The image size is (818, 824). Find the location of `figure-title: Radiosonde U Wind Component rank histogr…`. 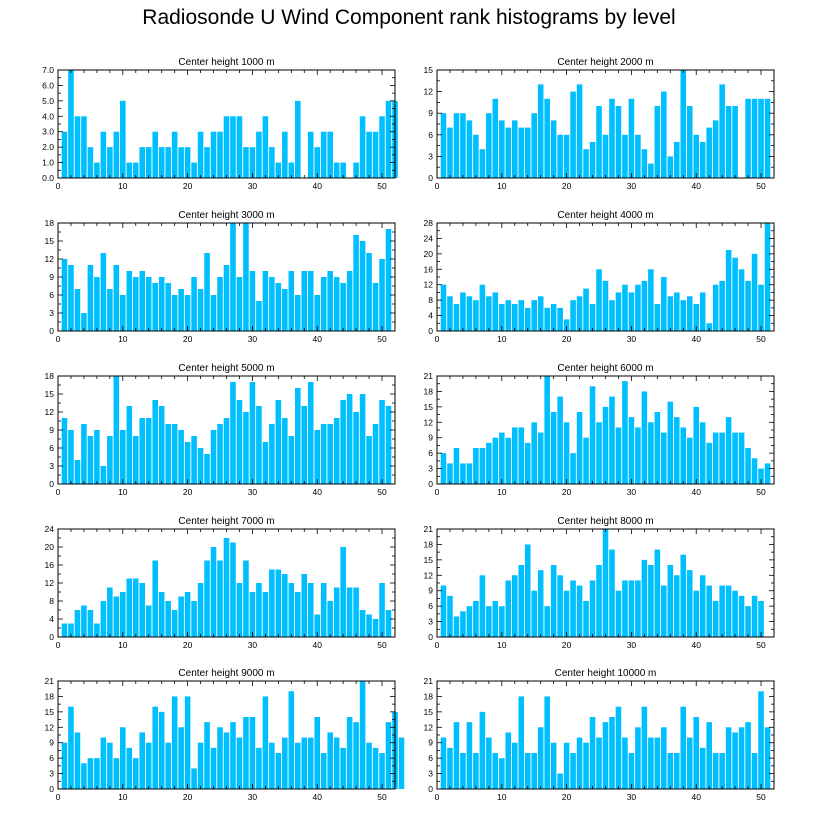

figure-title: Radiosonde U Wind Component rank histogr… is located at coordinates (409, 17).